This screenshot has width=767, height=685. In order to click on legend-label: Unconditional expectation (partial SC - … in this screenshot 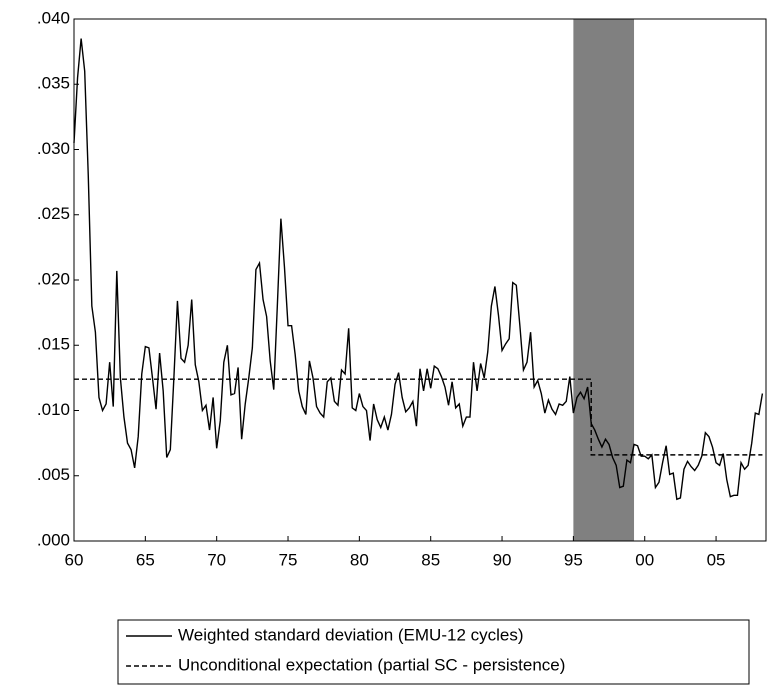, I will do `click(371, 664)`.